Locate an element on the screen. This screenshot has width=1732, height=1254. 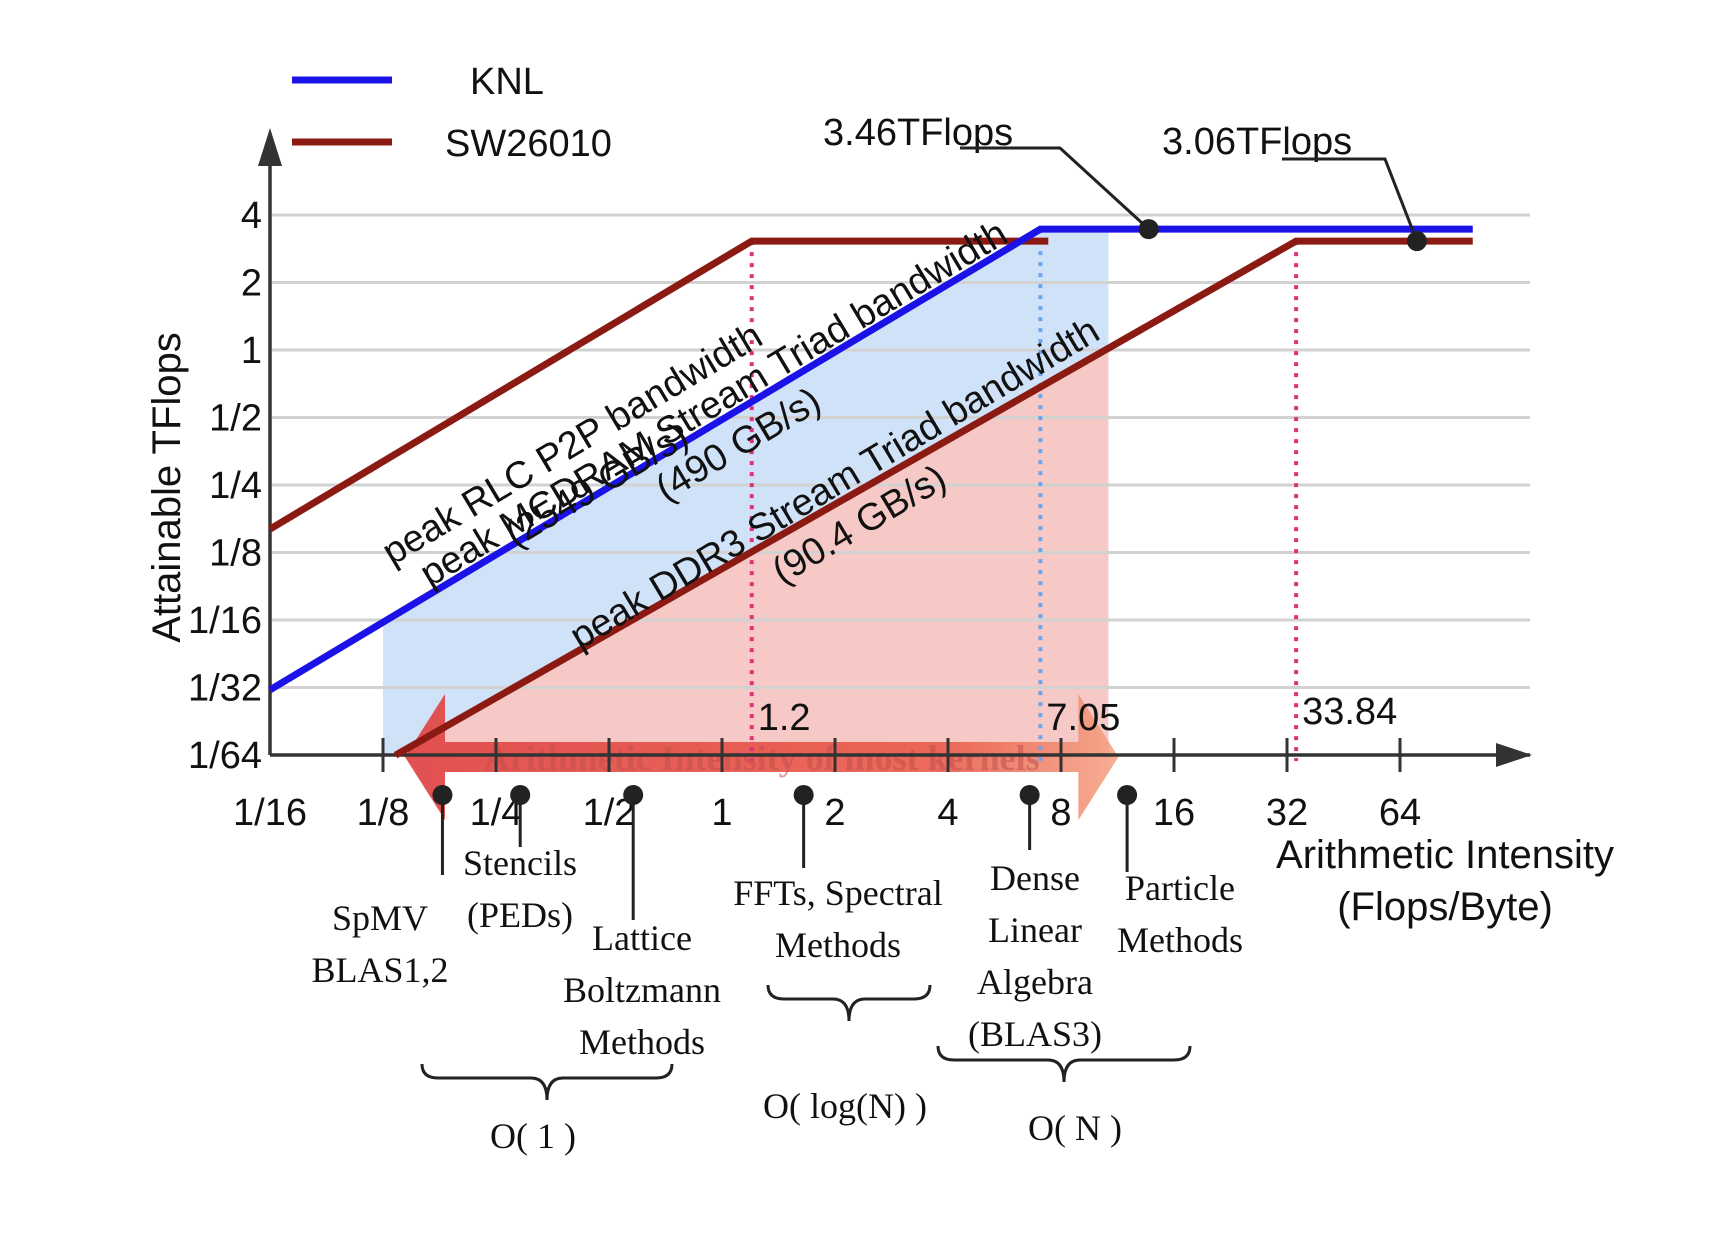
y-tick-label: 1/8 is located at coordinates (235, 554).